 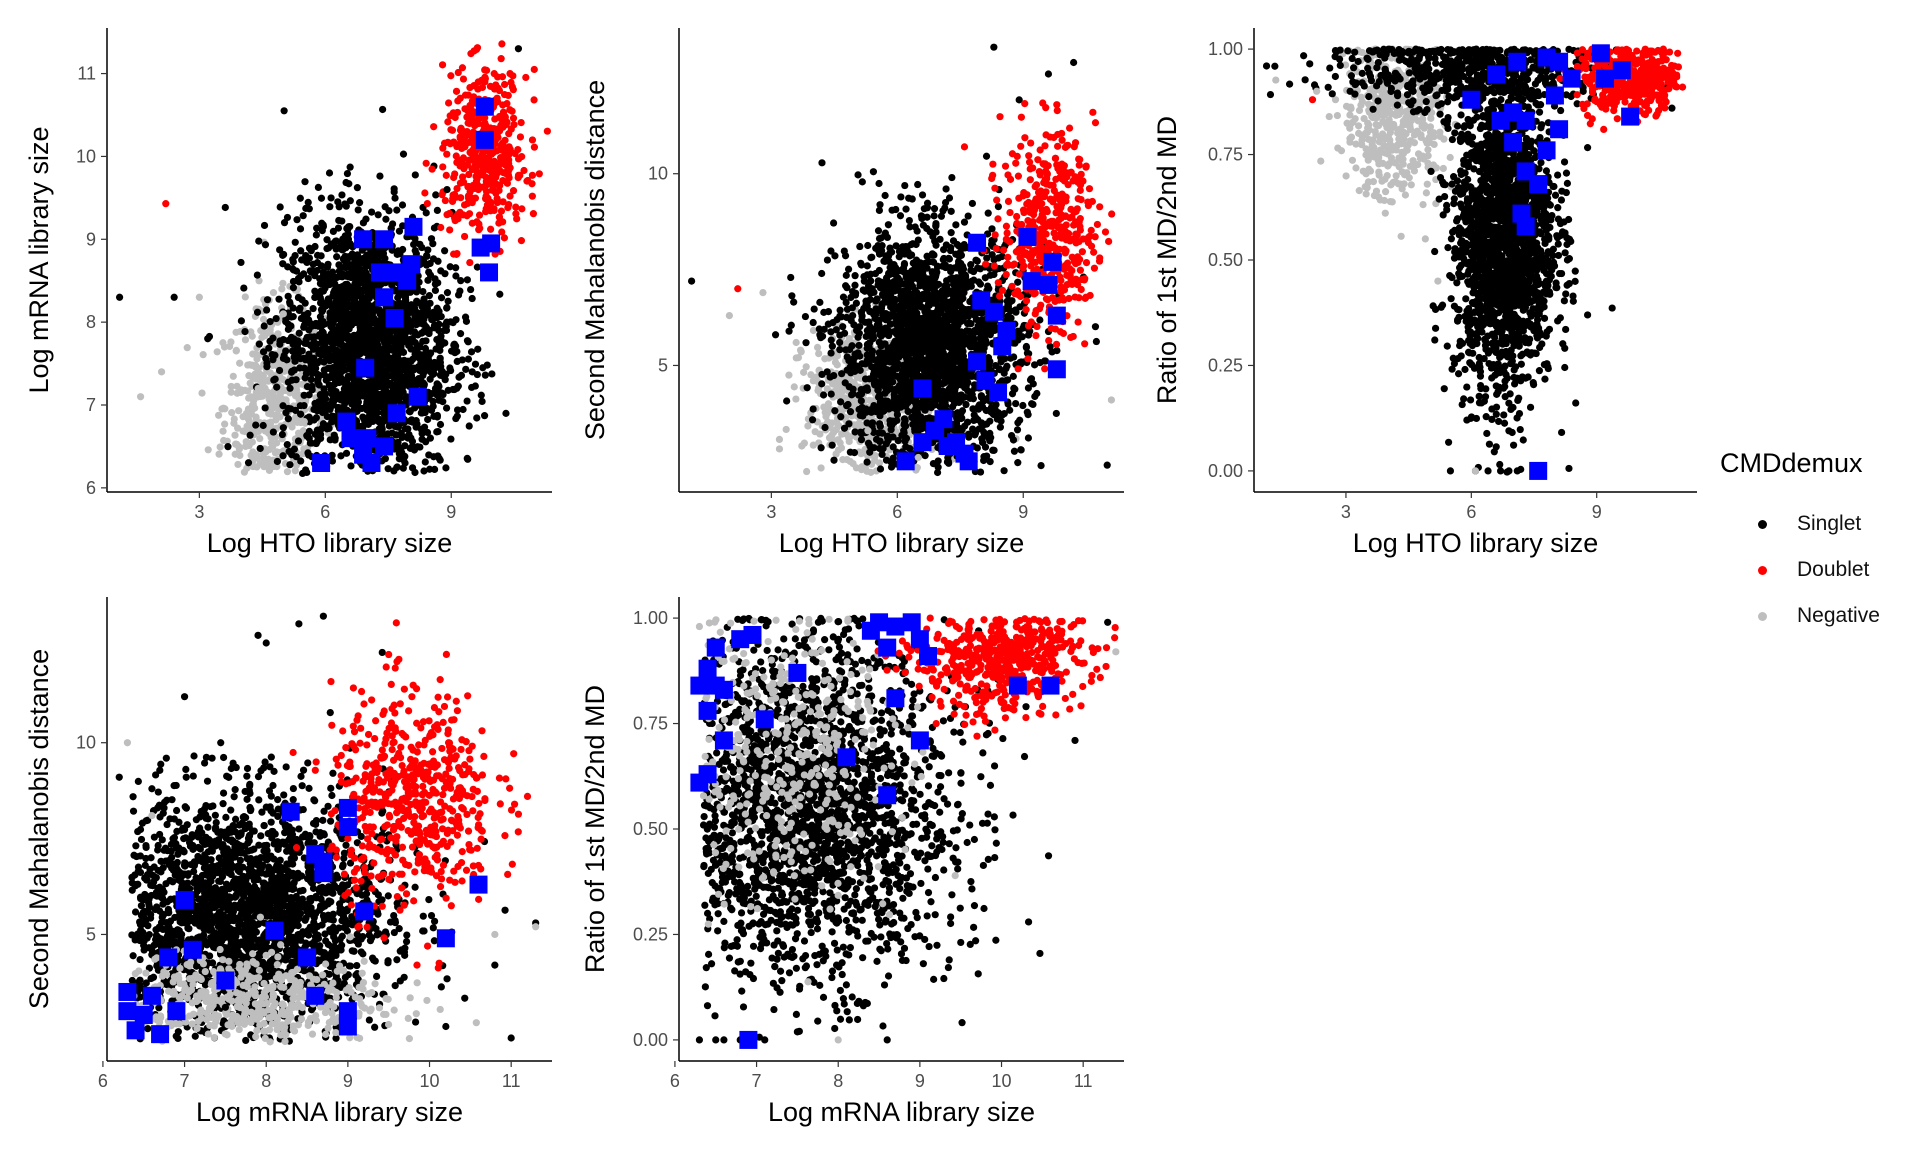 What do you see at coordinates (451, 512) in the screenshot?
I see `x-tick-label: 9` at bounding box center [451, 512].